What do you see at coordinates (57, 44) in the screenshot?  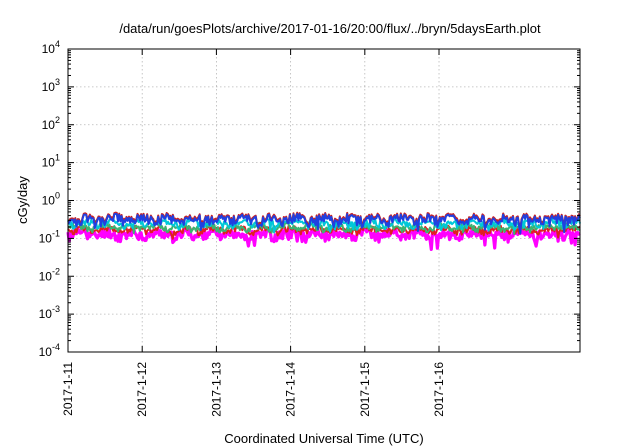 I see `y-tick-exponent: 4` at bounding box center [57, 44].